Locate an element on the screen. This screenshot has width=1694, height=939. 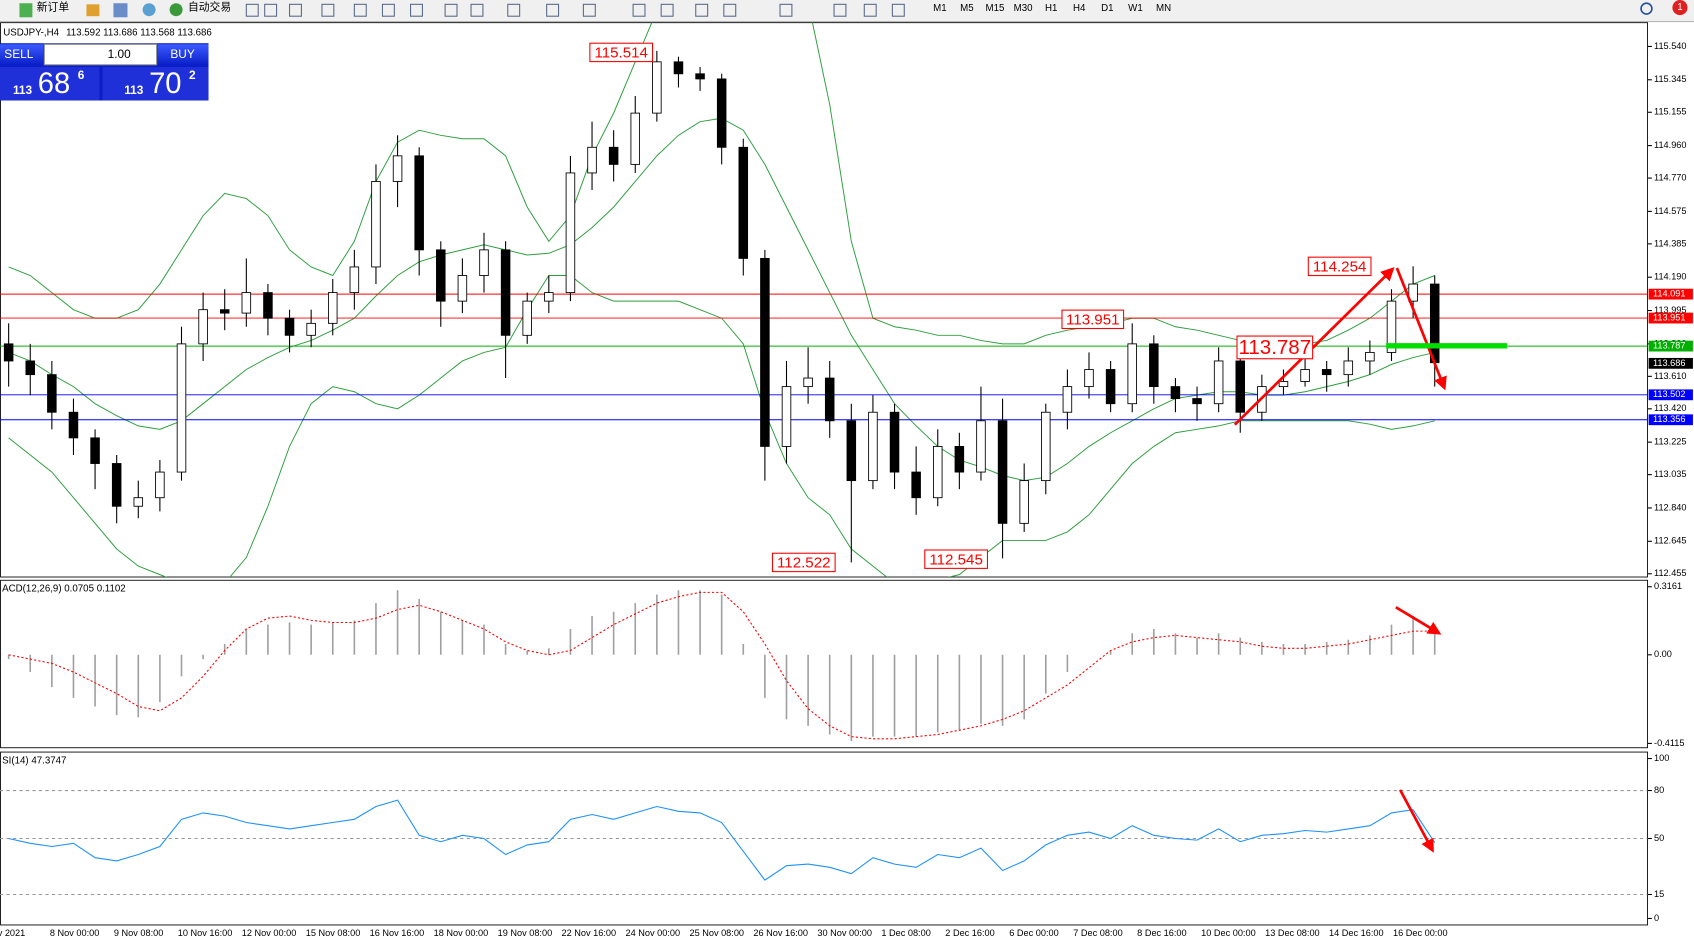
x-tick-label: 12 Nov 00:00 is located at coordinates (269, 933).